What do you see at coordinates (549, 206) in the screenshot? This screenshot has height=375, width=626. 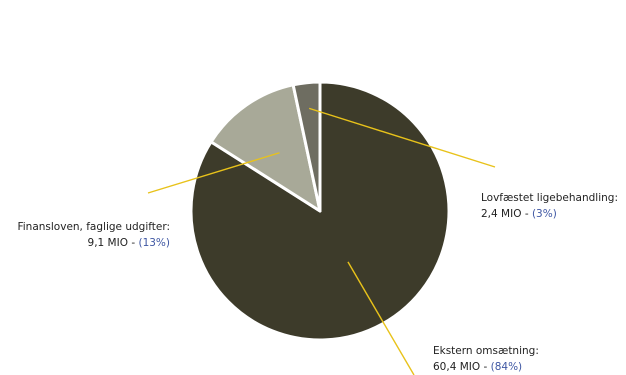 I see `slice-label-lovfaestet: Lovfæstet ligebehandling: 2,4 MIO - (3%)` at bounding box center [549, 206].